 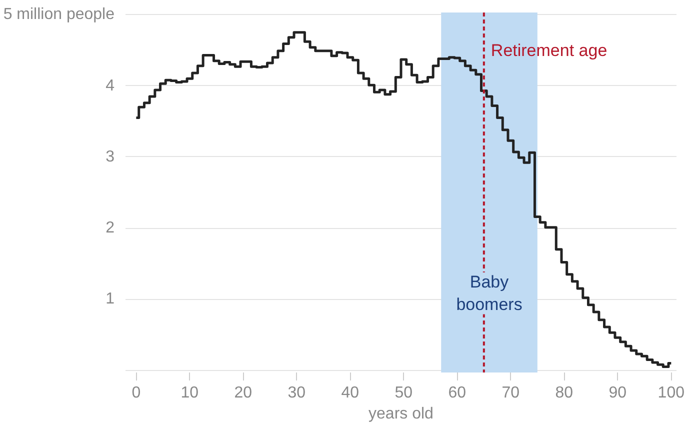 What do you see at coordinates (511, 393) in the screenshot?
I see `x-tick-label: 70` at bounding box center [511, 393].